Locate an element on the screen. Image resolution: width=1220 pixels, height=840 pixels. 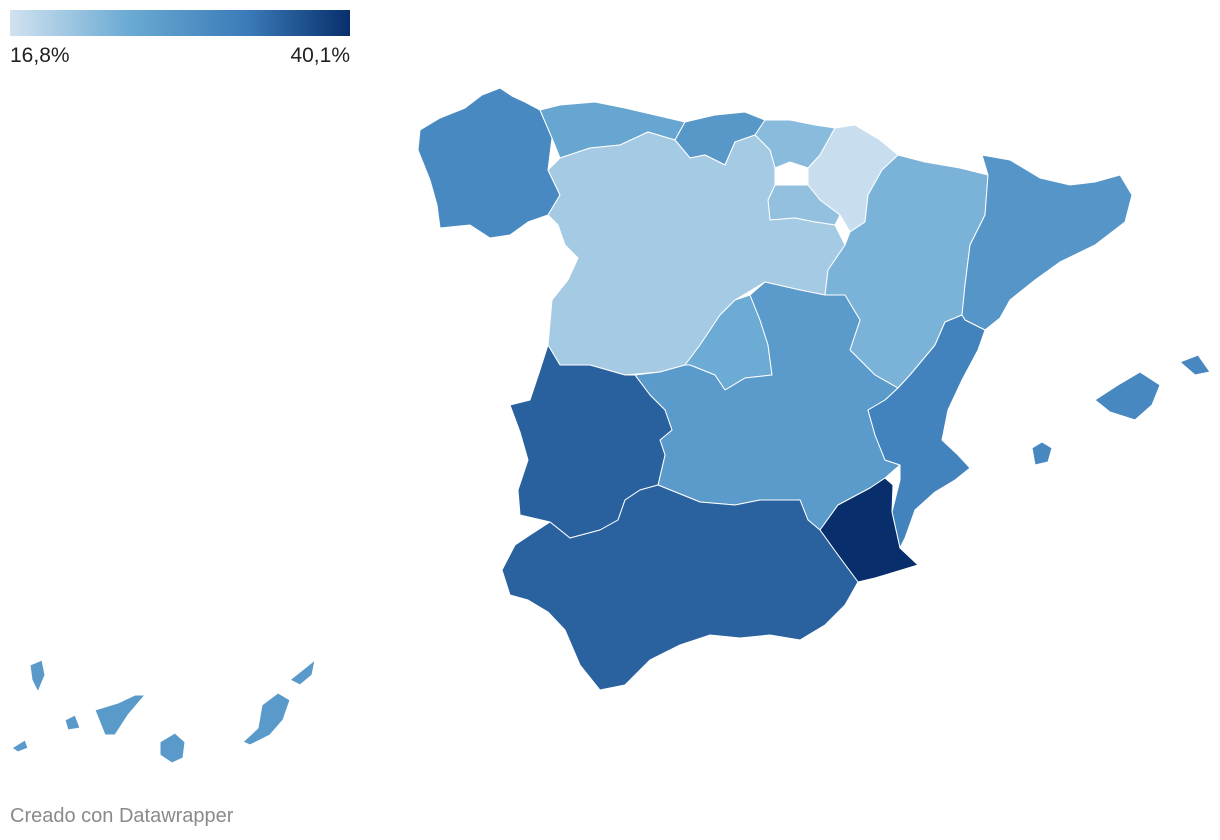
legend-gradient-bar is located at coordinates (180, 23).